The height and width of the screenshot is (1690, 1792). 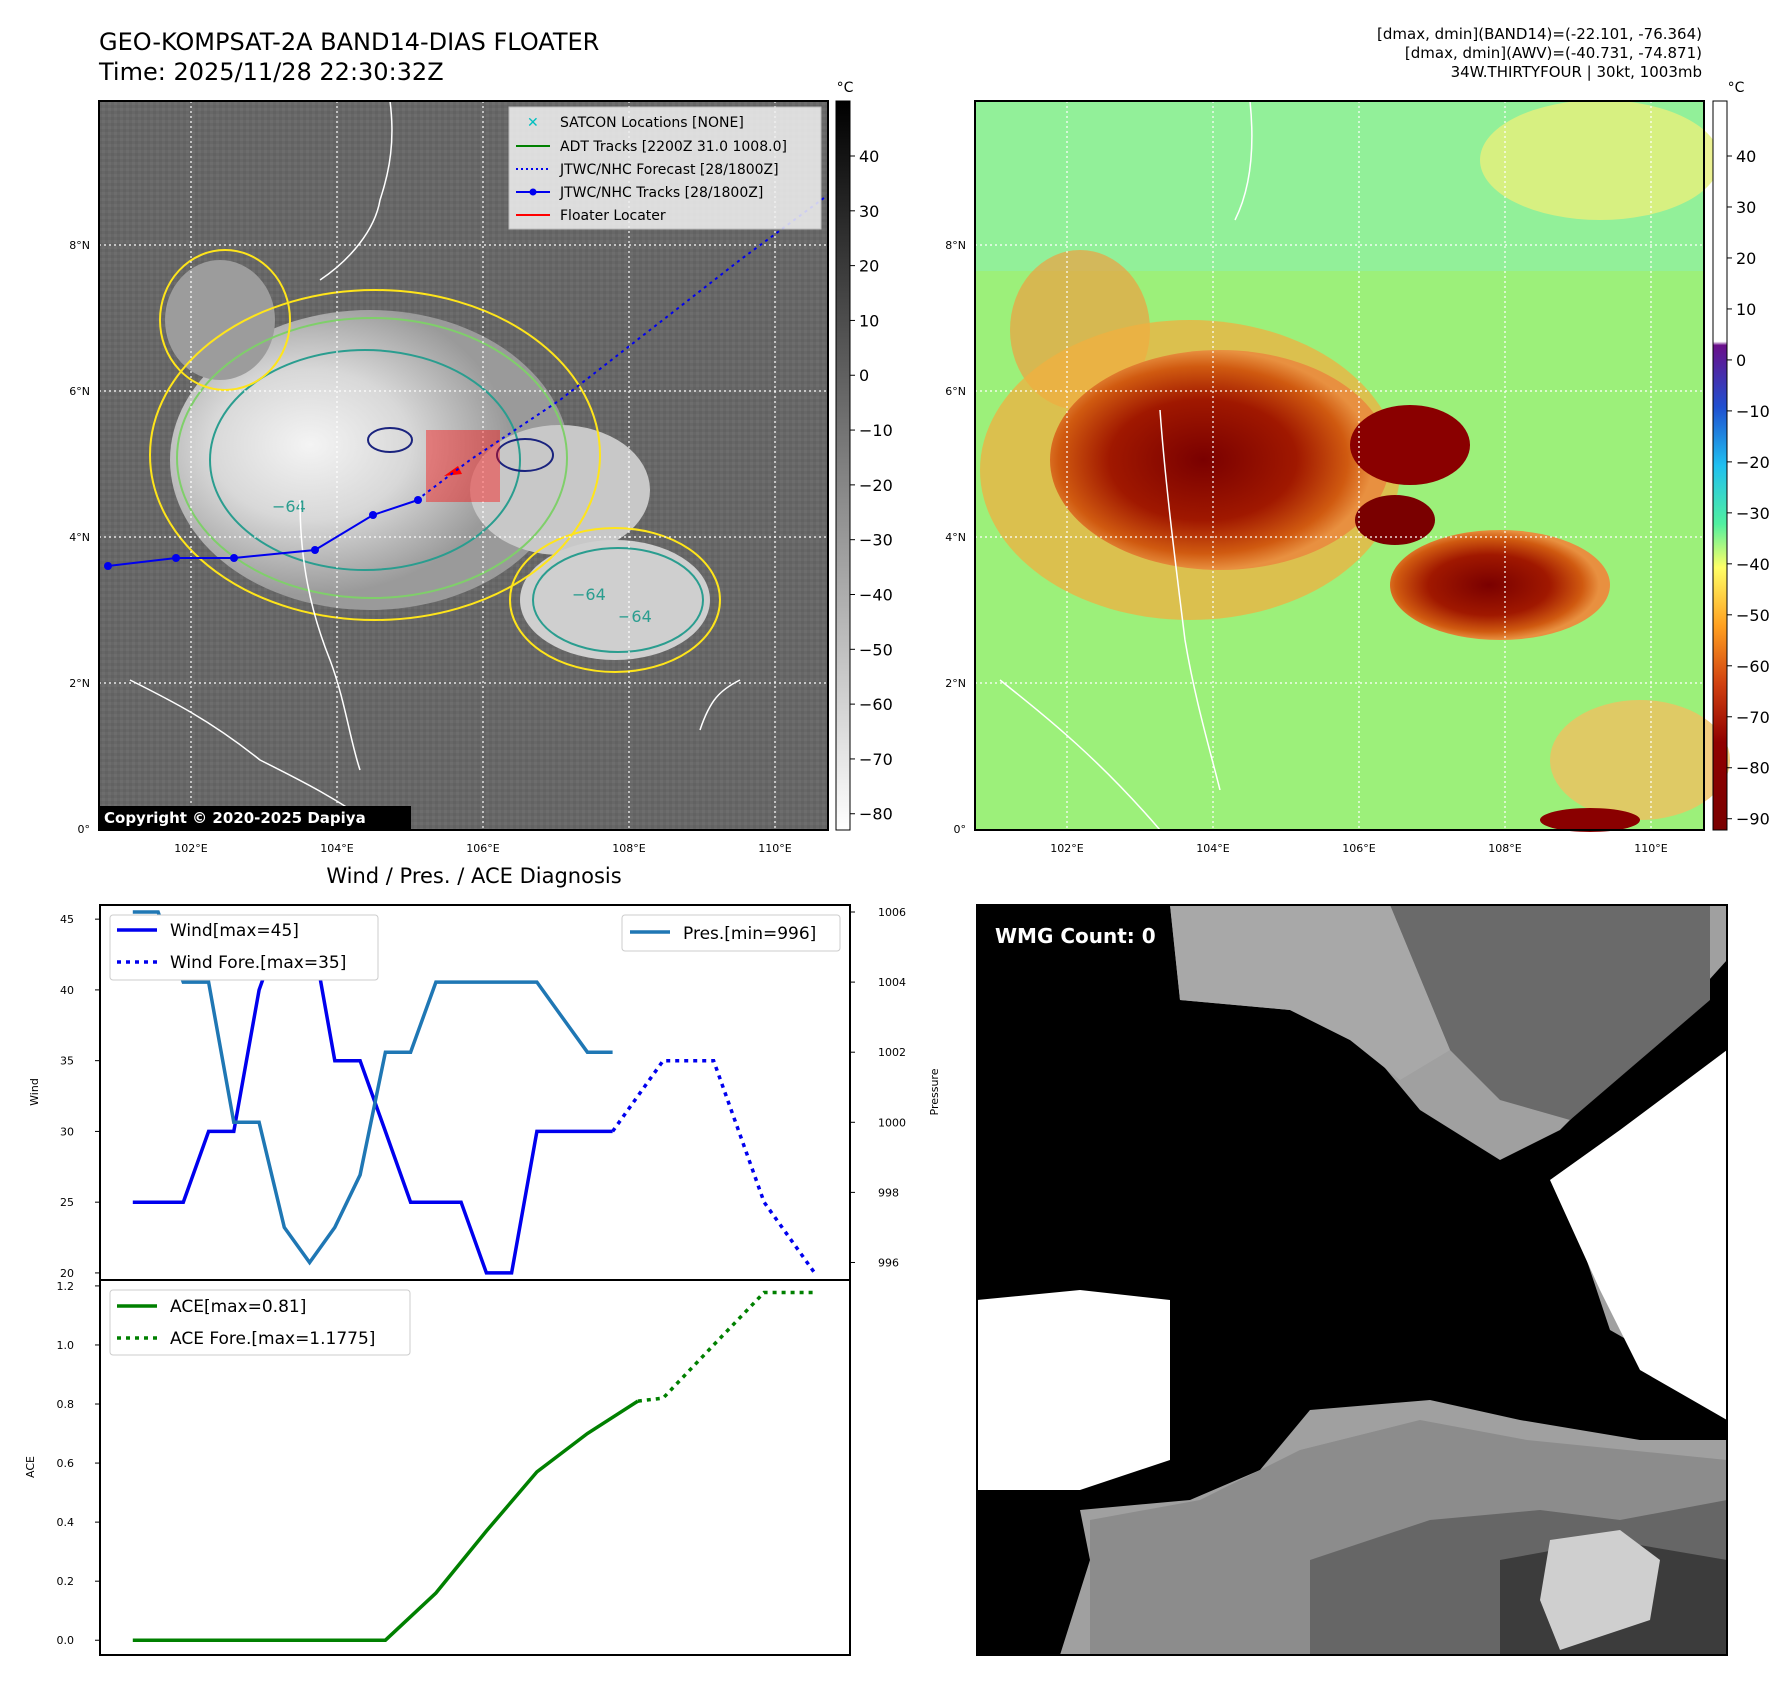 I want to click on series-line-wind-max-, so click(x=372, y=1096).